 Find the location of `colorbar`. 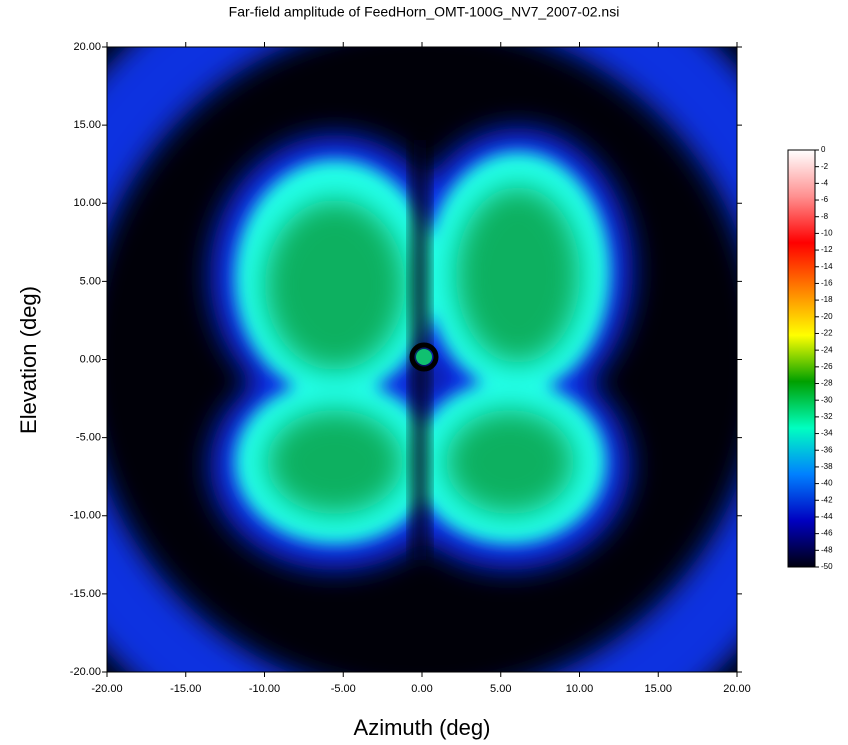

colorbar is located at coordinates (801, 358).